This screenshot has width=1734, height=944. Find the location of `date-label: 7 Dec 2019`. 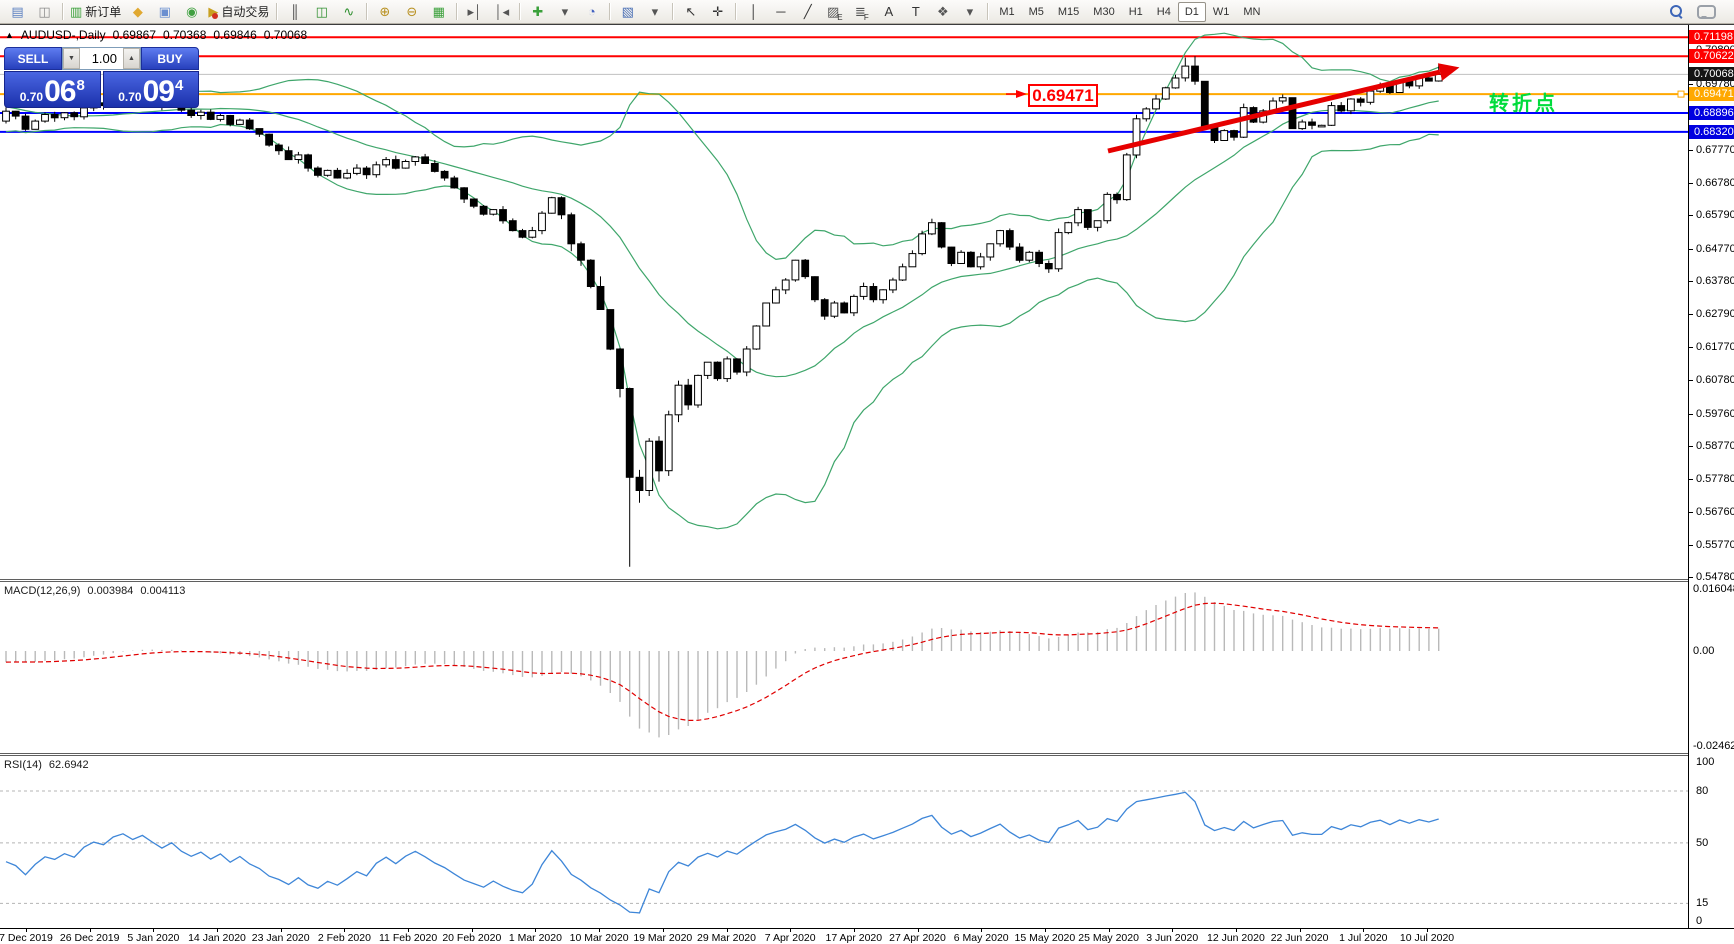

date-label: 7 Dec 2019 is located at coordinates (26, 938).